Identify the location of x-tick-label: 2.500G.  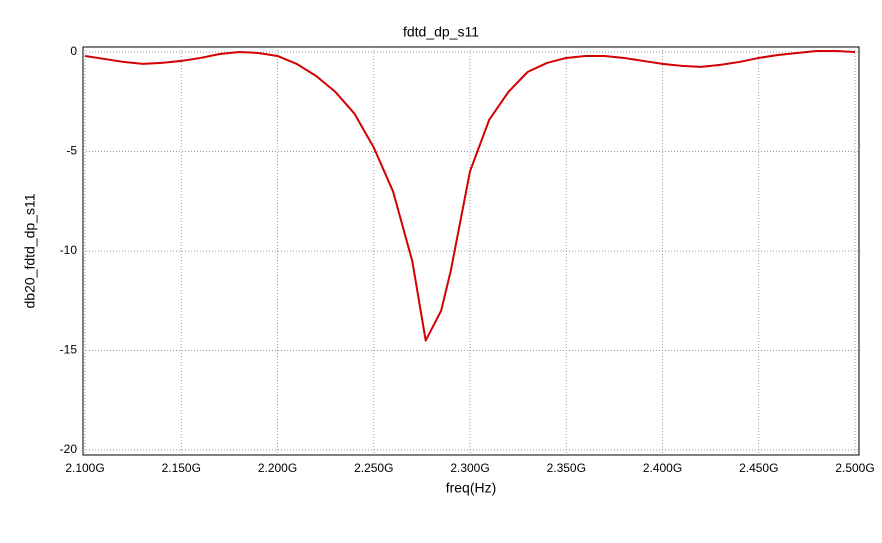
(854, 468).